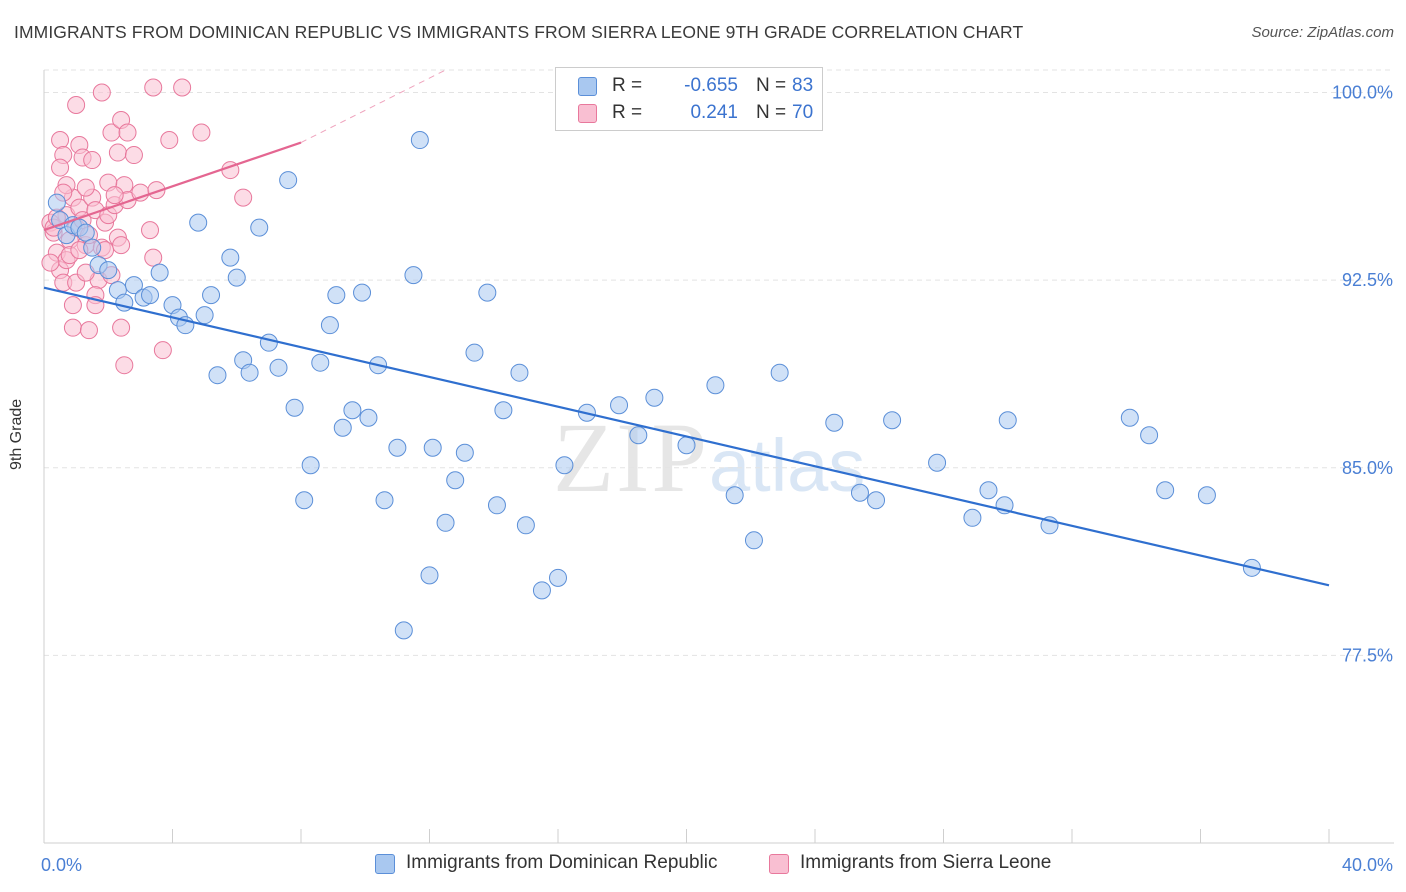 This screenshot has width=1406, height=892. What do you see at coordinates (1362, 93) in the screenshot?
I see `y-tick-label: 100.0%` at bounding box center [1362, 93].